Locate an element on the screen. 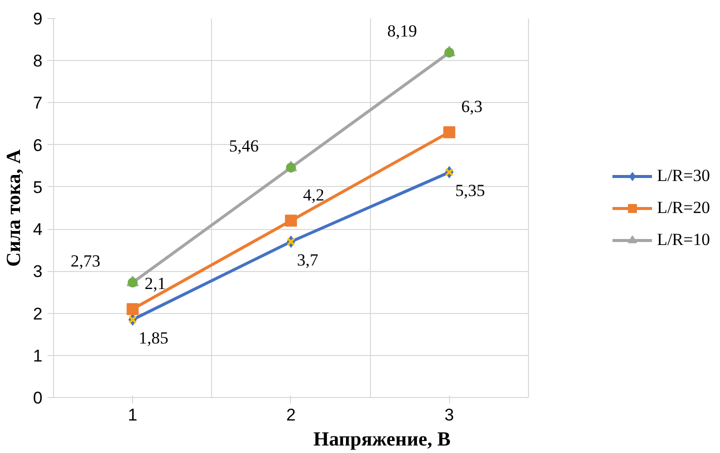 This screenshot has width=720, height=453. y-tick-label: 2 is located at coordinates (38, 314).